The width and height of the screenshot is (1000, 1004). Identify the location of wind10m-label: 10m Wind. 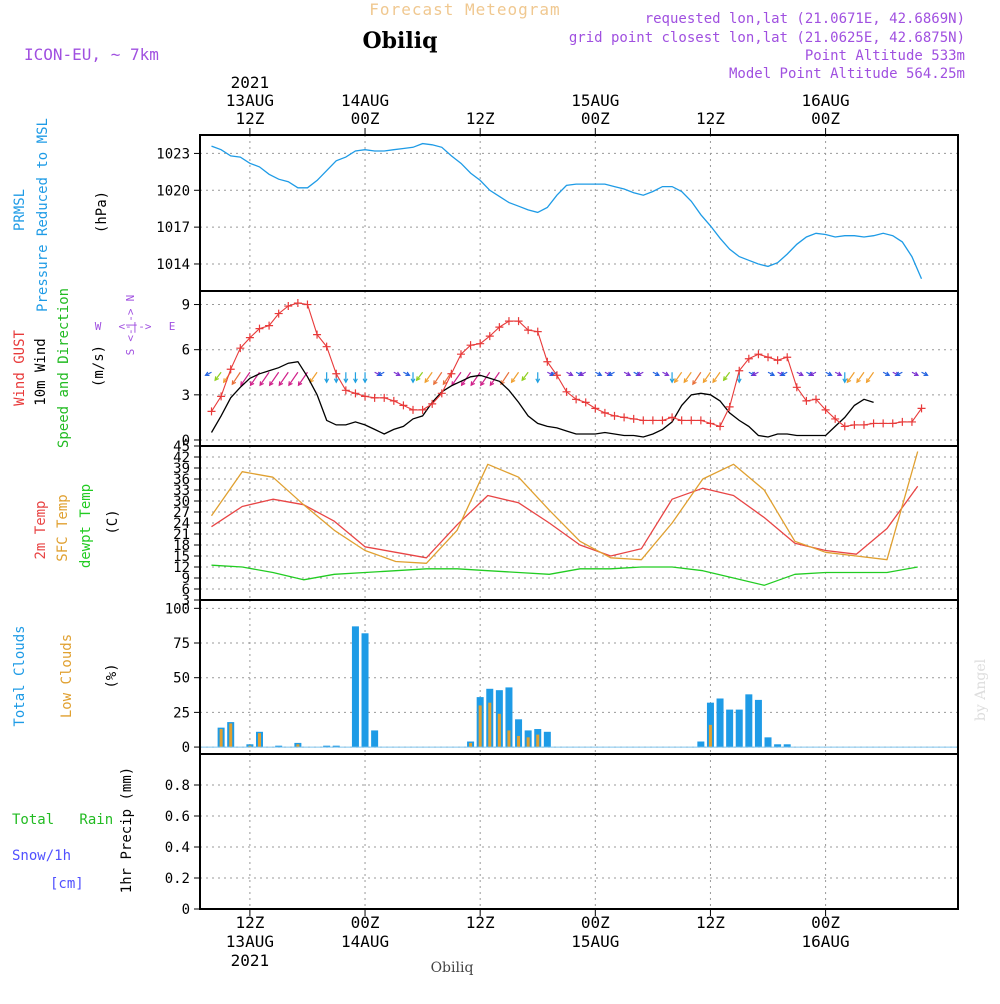
(41, 371).